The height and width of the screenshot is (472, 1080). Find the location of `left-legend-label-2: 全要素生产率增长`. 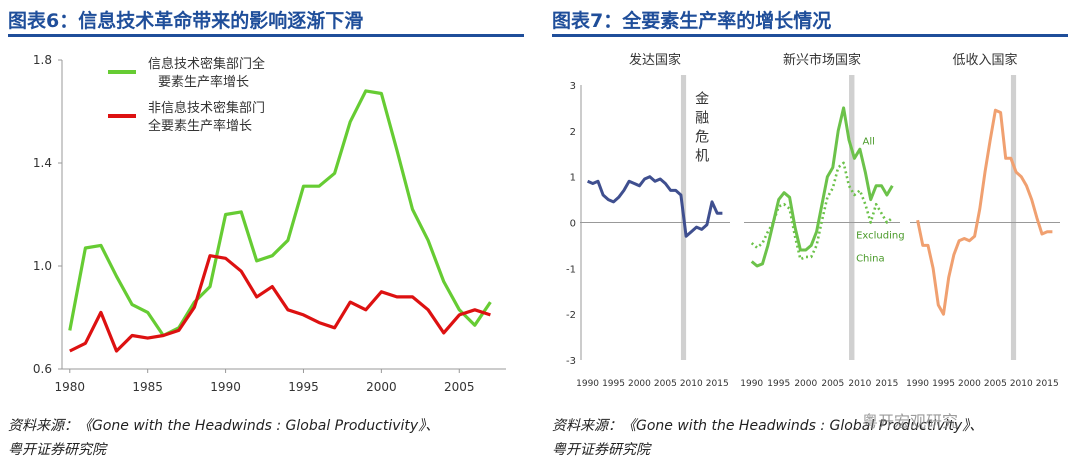

left-legend-label-2: 全要素生产率增长 is located at coordinates (200, 126).